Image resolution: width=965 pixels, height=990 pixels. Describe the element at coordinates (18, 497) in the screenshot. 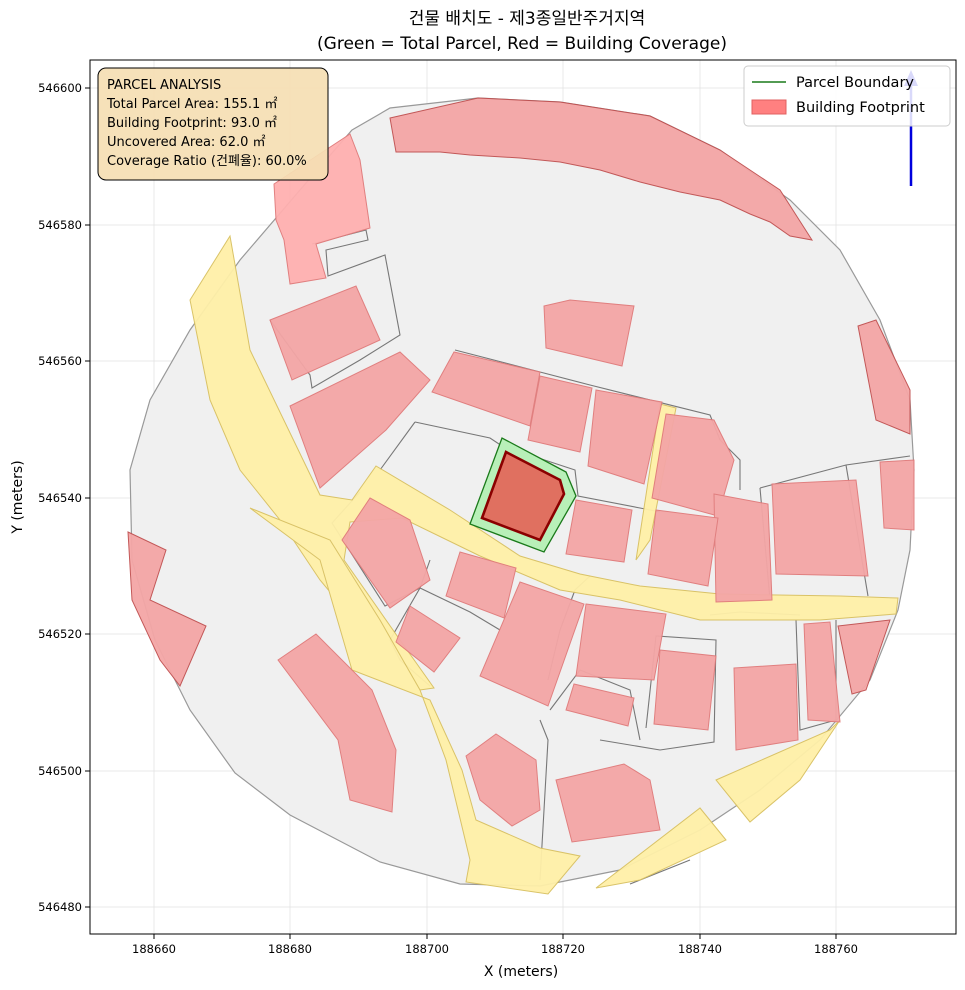

I see `y-axis-label: Y (meters)` at that location.